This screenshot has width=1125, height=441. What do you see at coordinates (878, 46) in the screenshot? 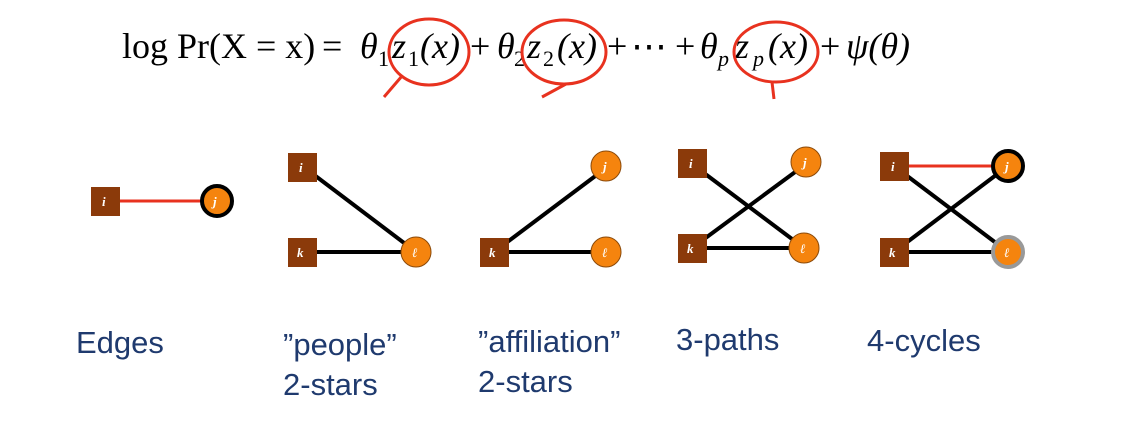
I see `psi-theta: ψ(θ)` at bounding box center [878, 46].